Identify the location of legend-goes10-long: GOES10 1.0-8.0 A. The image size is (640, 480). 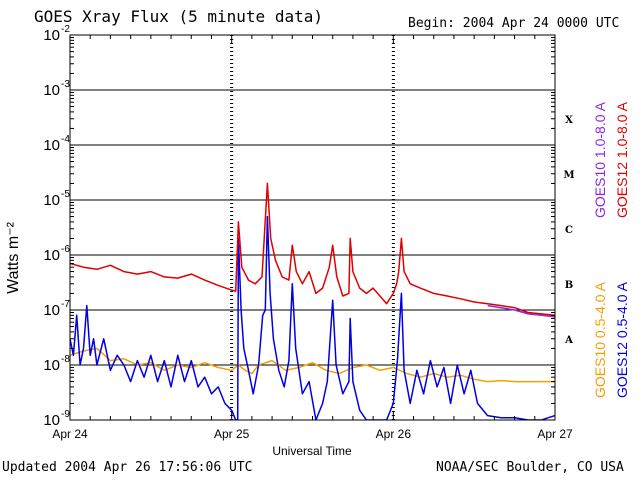
(600, 159).